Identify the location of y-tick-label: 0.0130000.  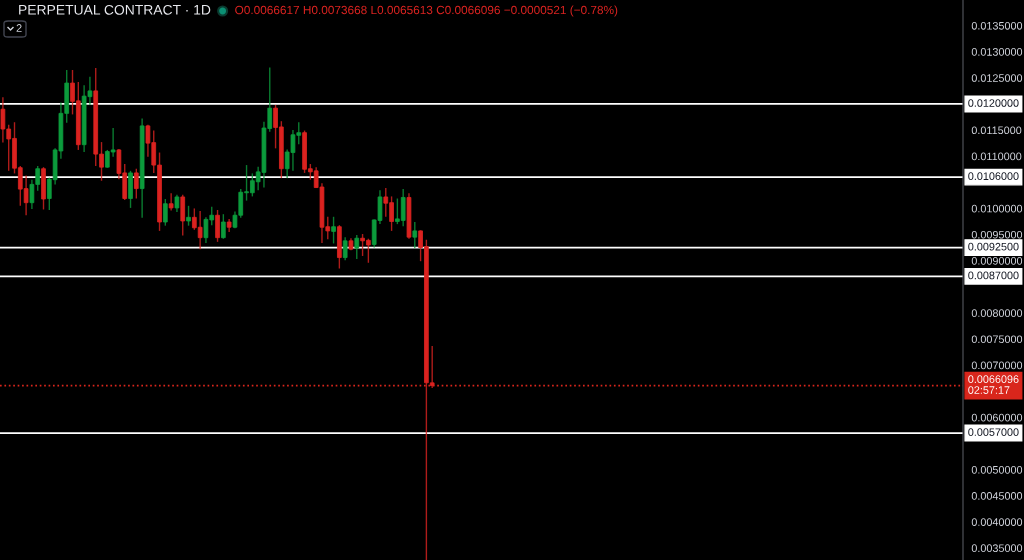
(997, 52).